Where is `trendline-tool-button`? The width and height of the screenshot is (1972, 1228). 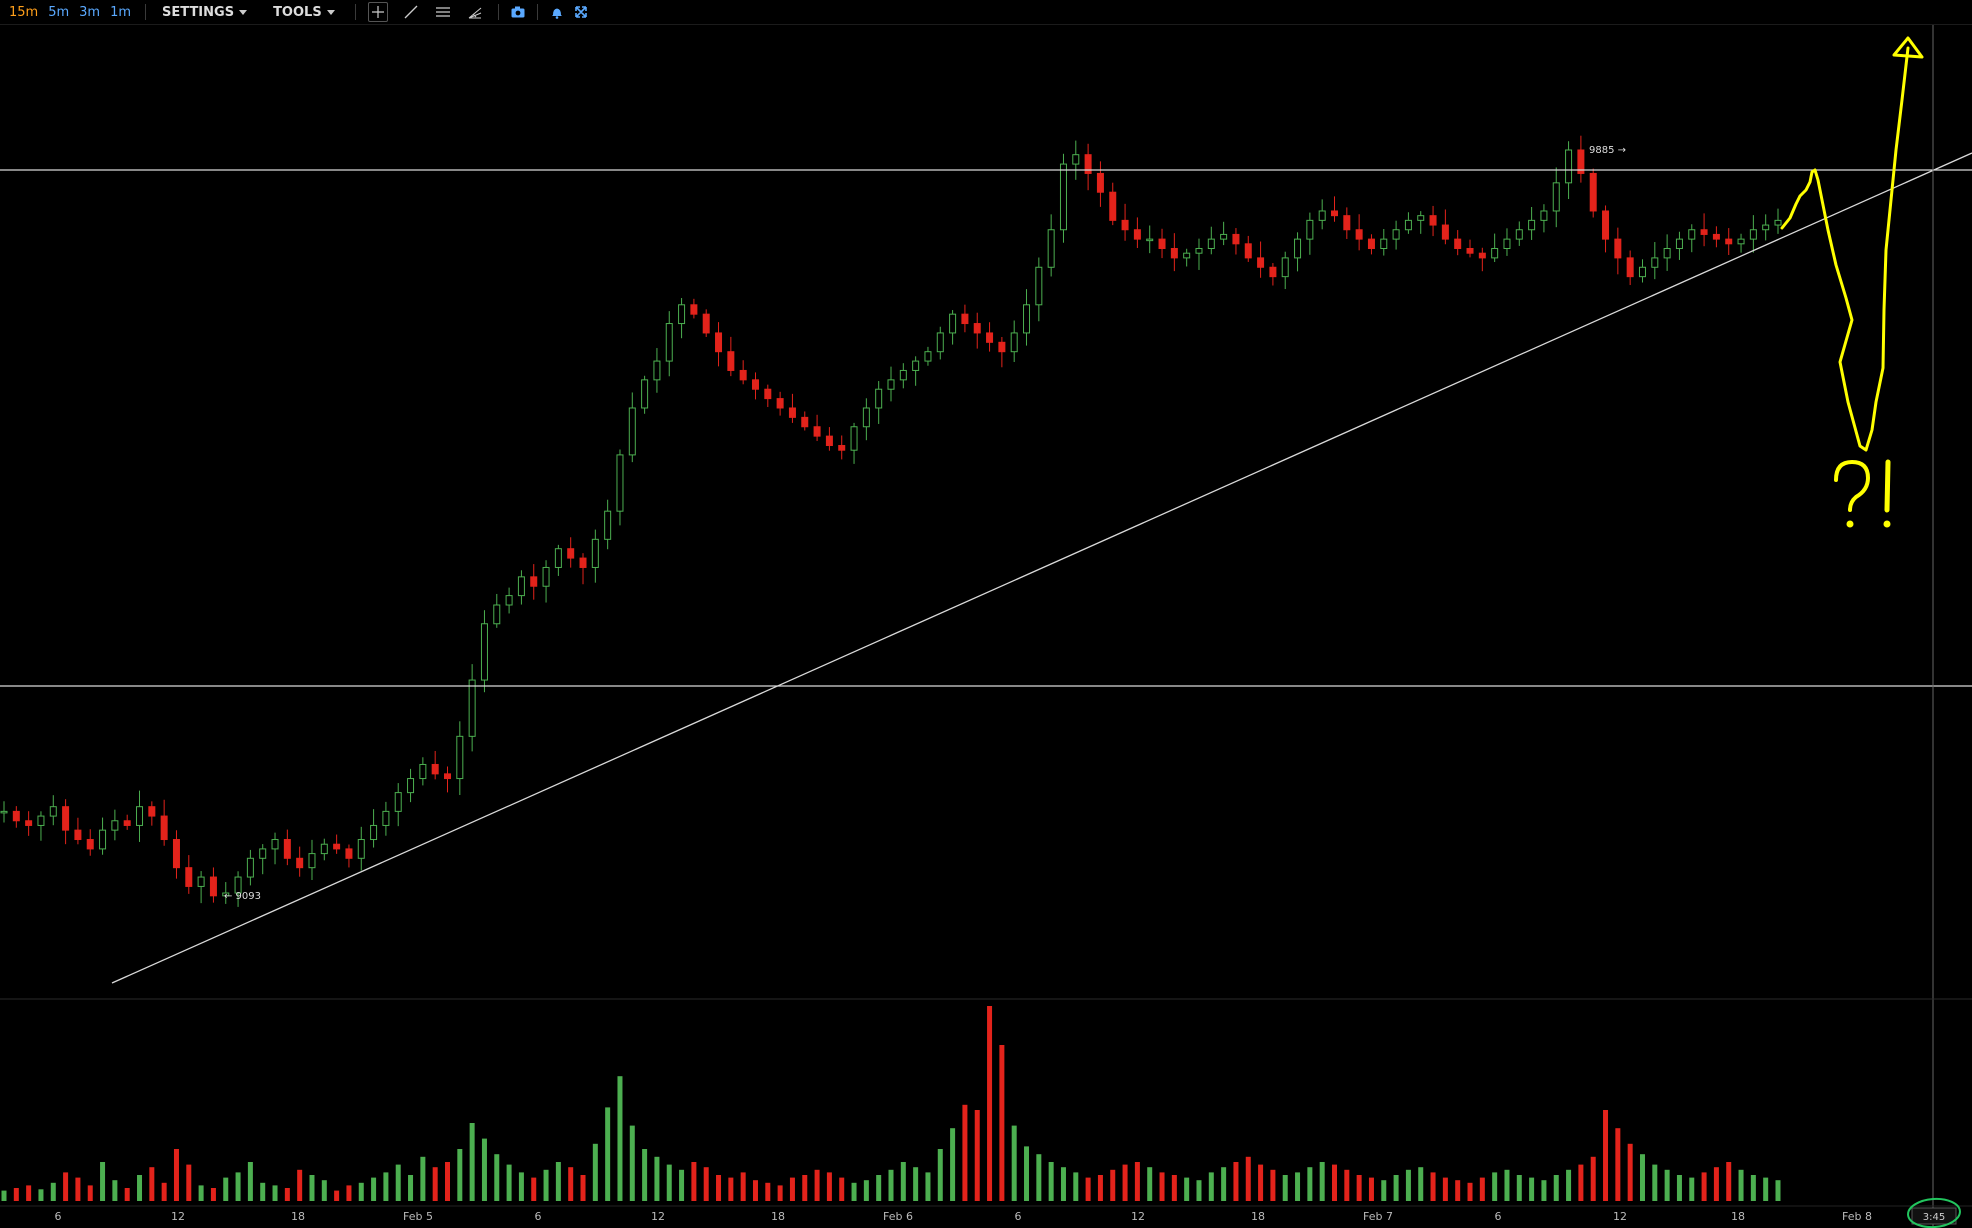
trendline-tool-button is located at coordinates (411, 12).